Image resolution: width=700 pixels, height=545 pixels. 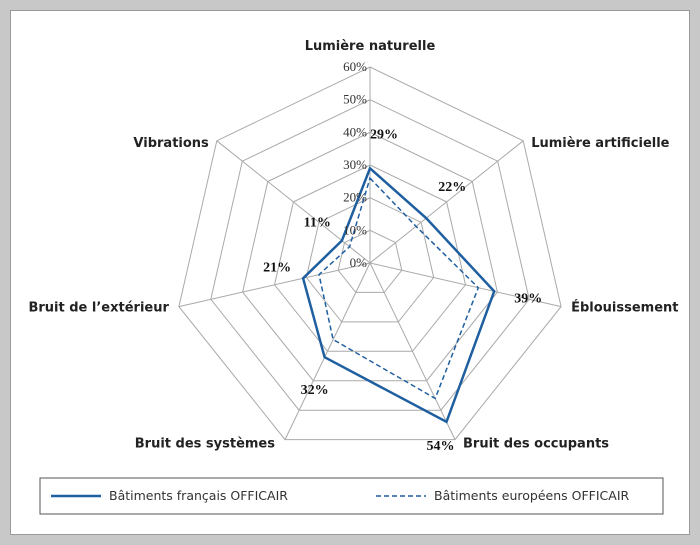 What do you see at coordinates (355, 66) in the screenshot?
I see `radial-tick-label: 60%` at bounding box center [355, 66].